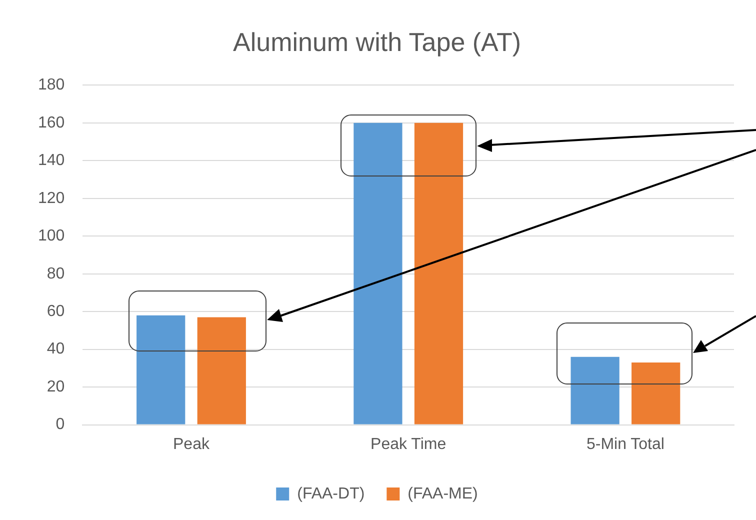 The width and height of the screenshot is (756, 520). Describe the element at coordinates (51, 85) in the screenshot. I see `y-tick-label: 180` at that location.